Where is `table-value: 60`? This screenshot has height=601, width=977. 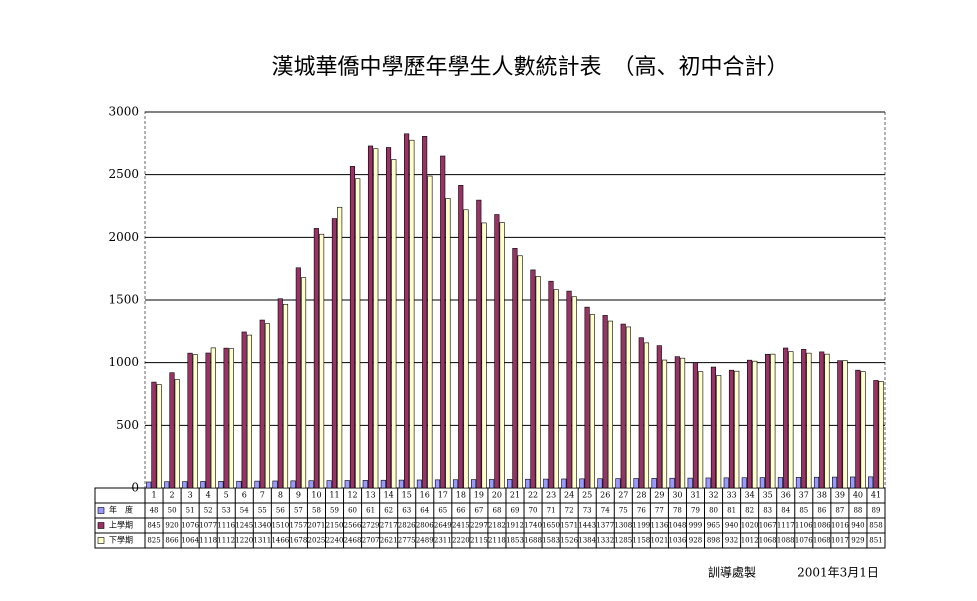
table-value: 60 is located at coordinates (352, 511).